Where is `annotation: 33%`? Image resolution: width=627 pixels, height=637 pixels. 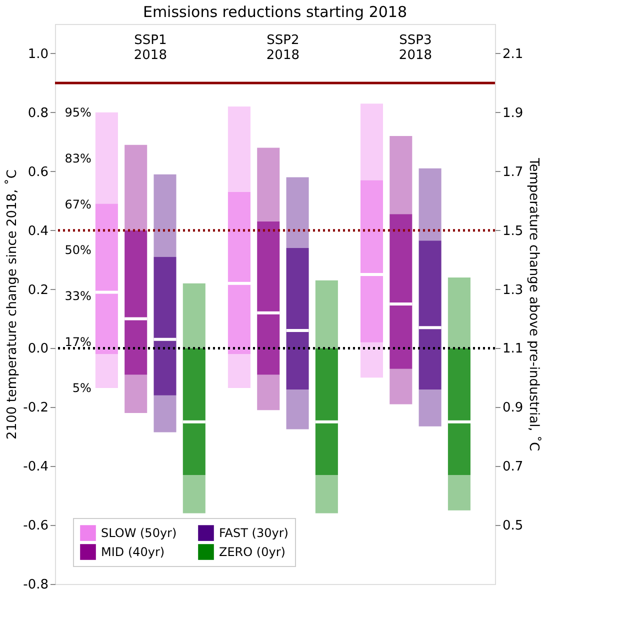
annotation: 33% is located at coordinates (78, 296).